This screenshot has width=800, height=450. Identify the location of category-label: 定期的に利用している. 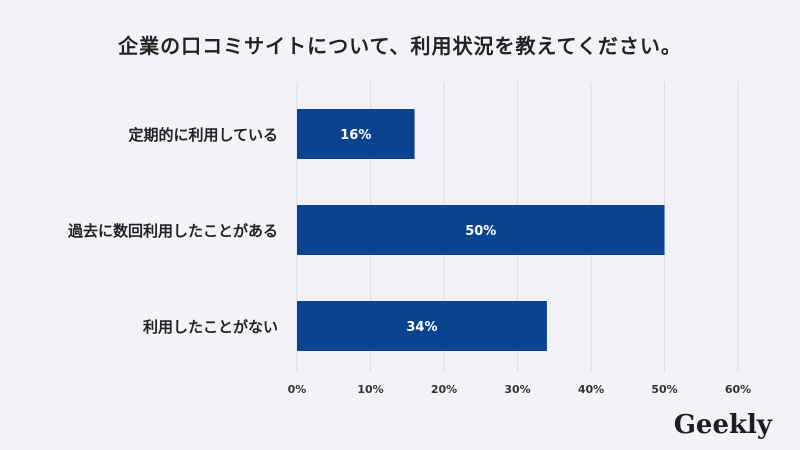
(203, 135).